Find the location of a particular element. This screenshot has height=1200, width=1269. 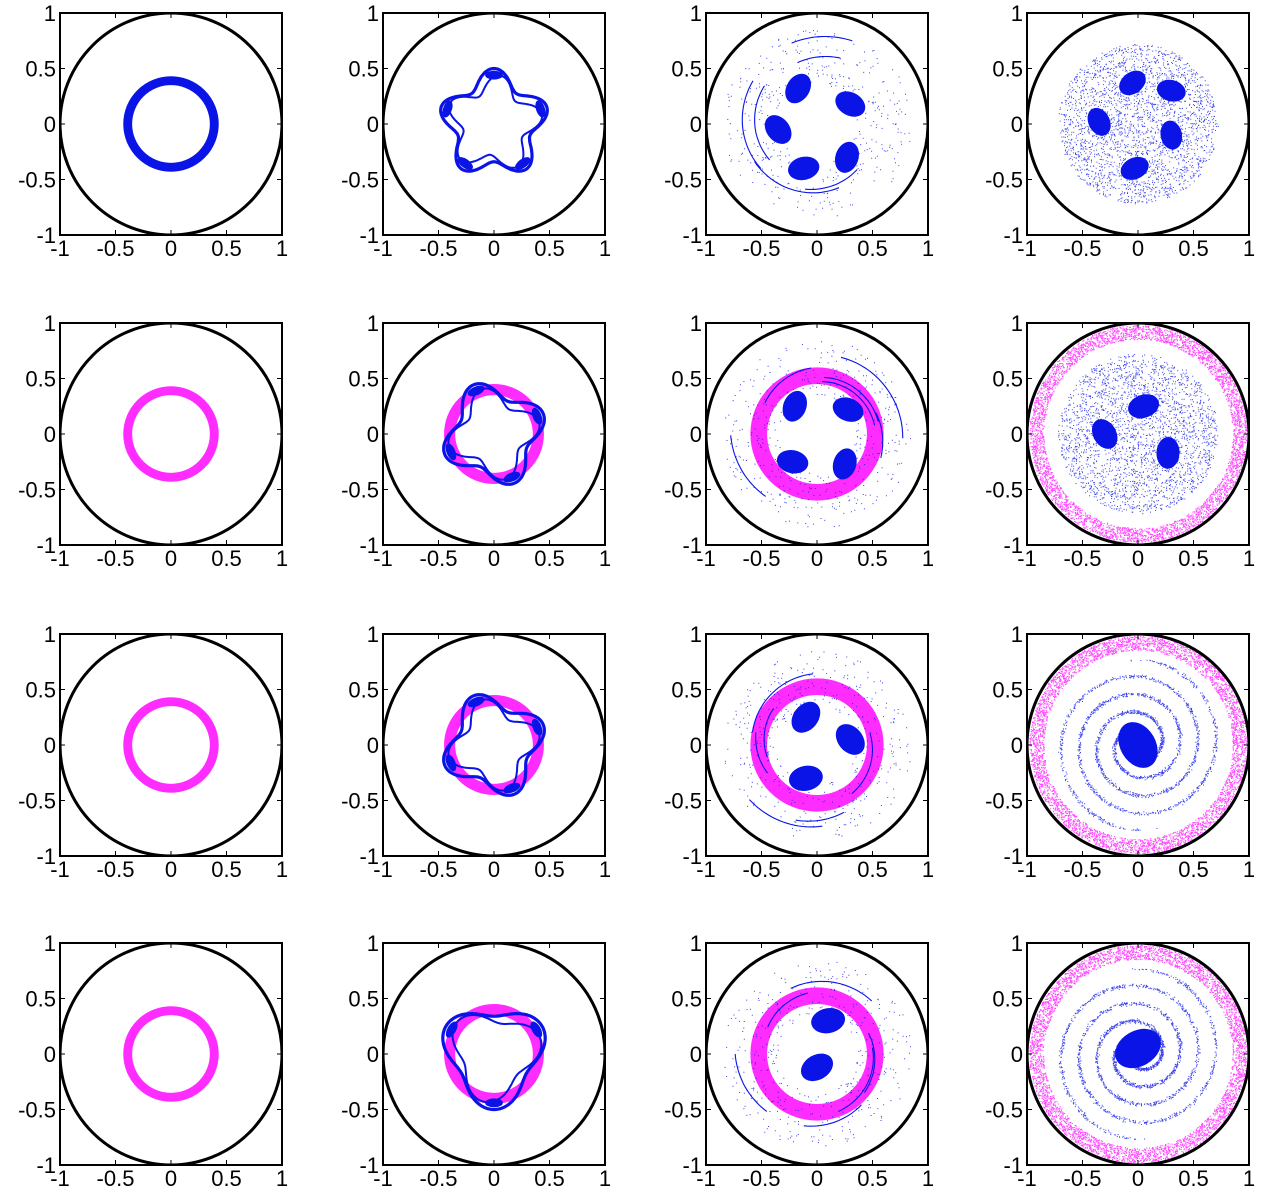

panel-r3-c2: -1 -0.5 0 0.5 1 -1 -0.5 0 0.5 1 is located at coordinates (476, 752).